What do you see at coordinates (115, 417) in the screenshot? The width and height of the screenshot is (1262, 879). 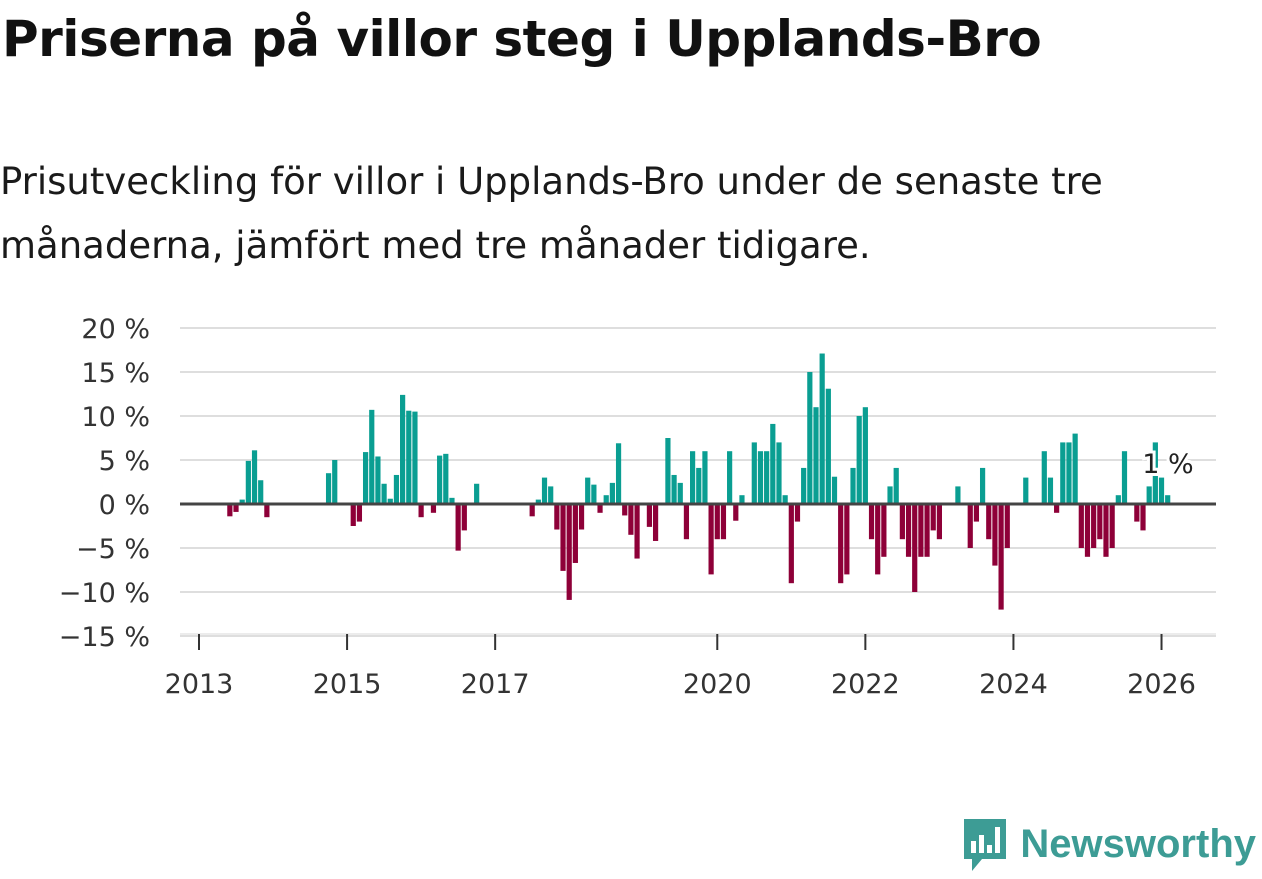 I see `y-tick-label: 10 %` at bounding box center [115, 417].